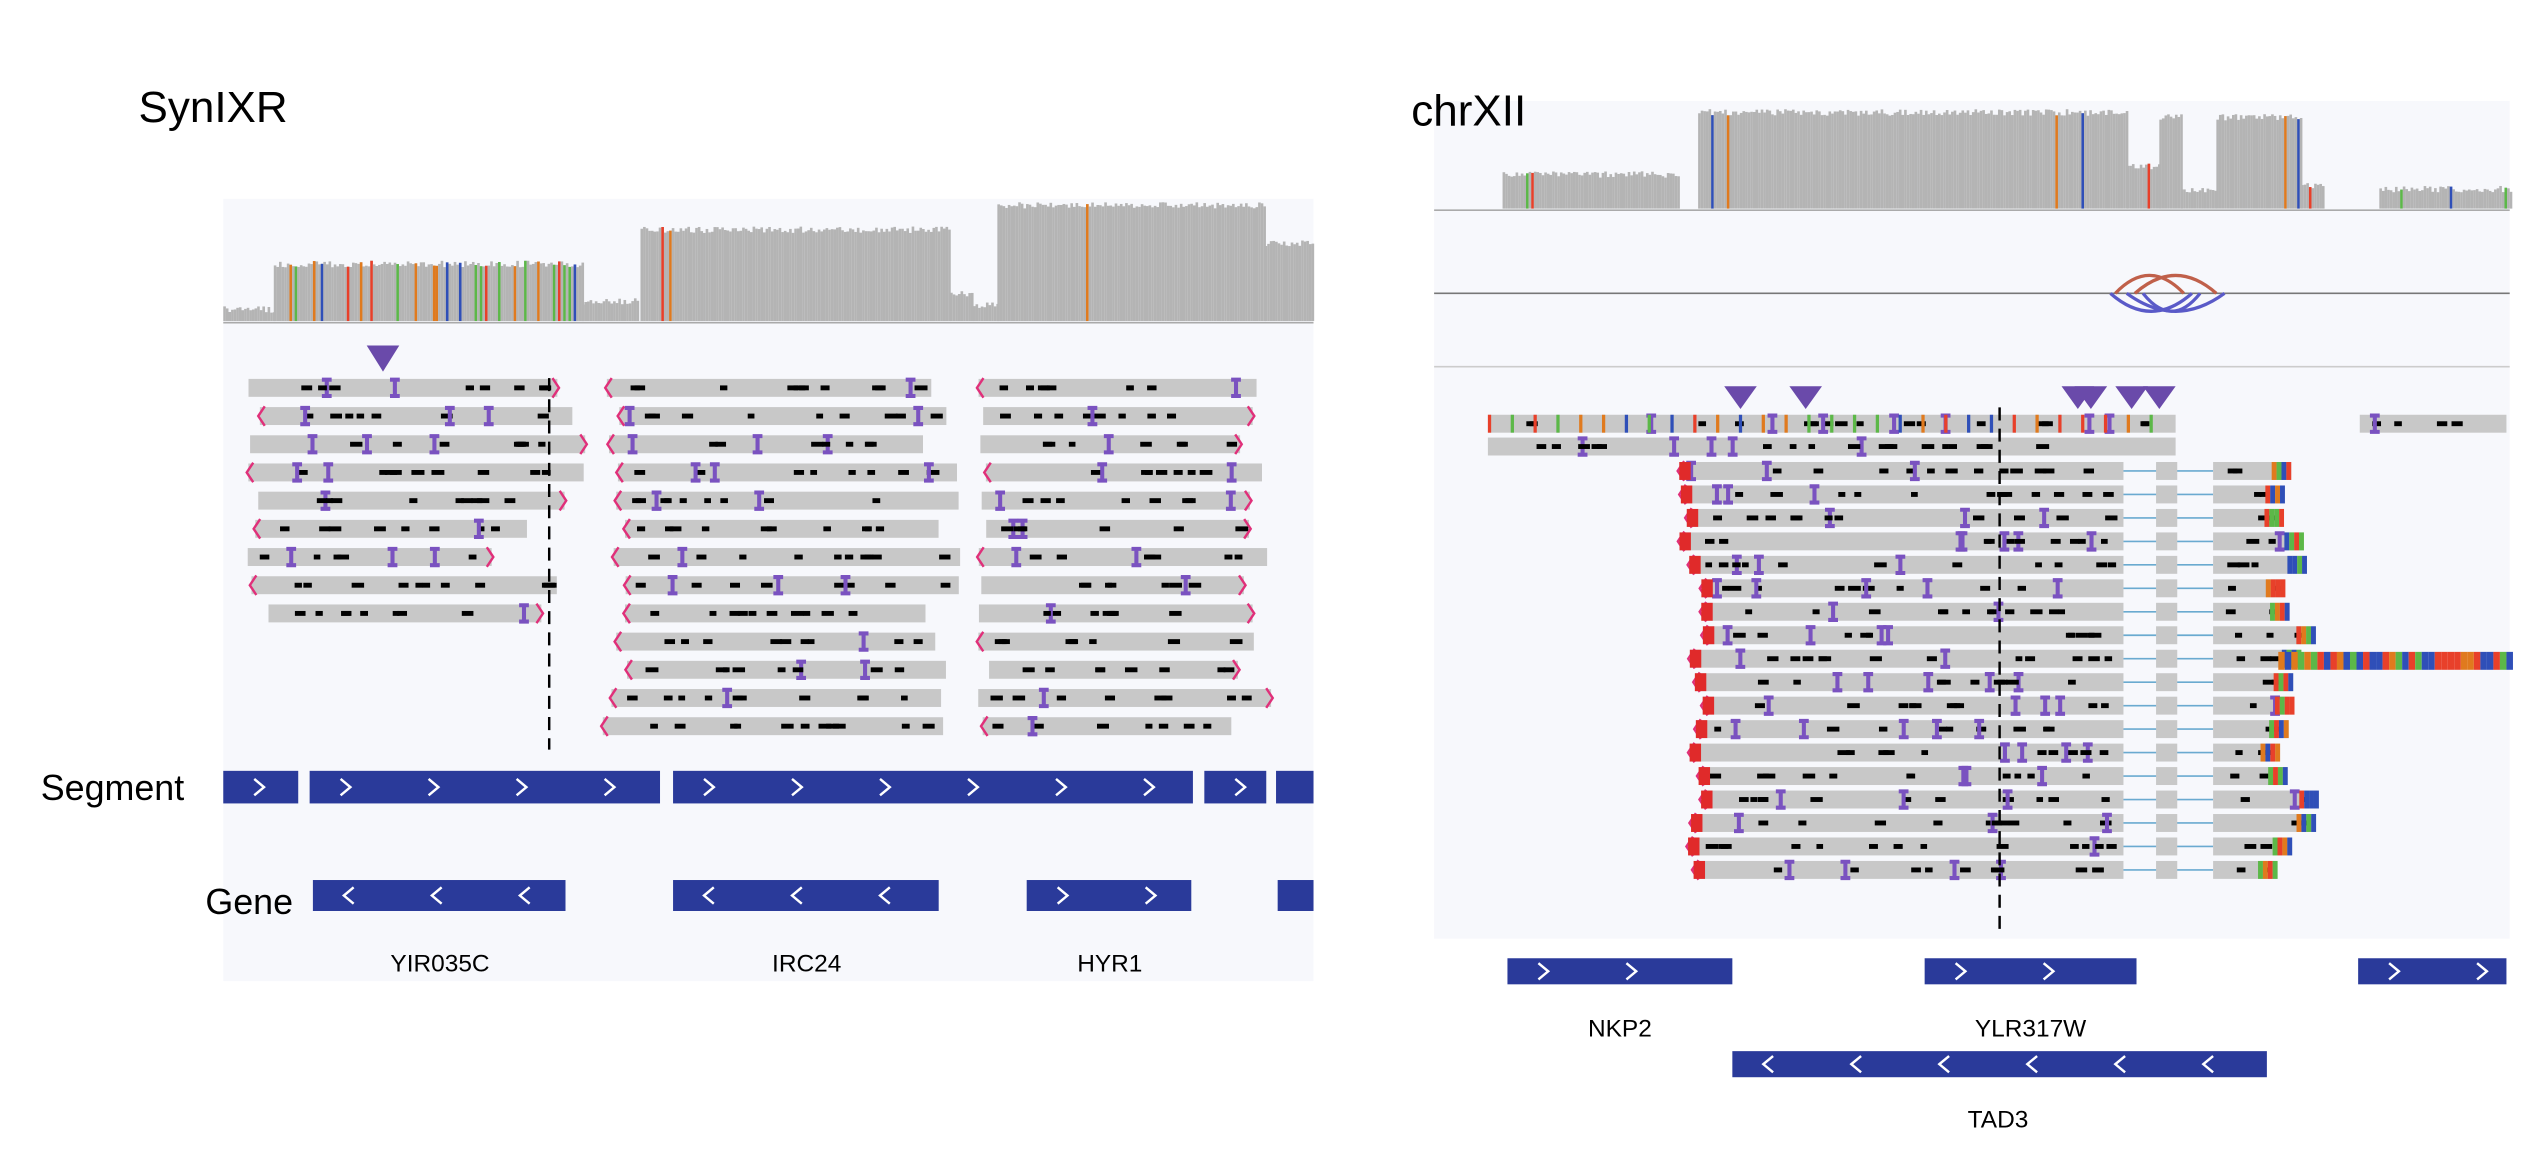 Image resolution: width=2526 pixels, height=1153 pixels. What do you see at coordinates (709, 787) in the screenshot?
I see `strand` at bounding box center [709, 787].